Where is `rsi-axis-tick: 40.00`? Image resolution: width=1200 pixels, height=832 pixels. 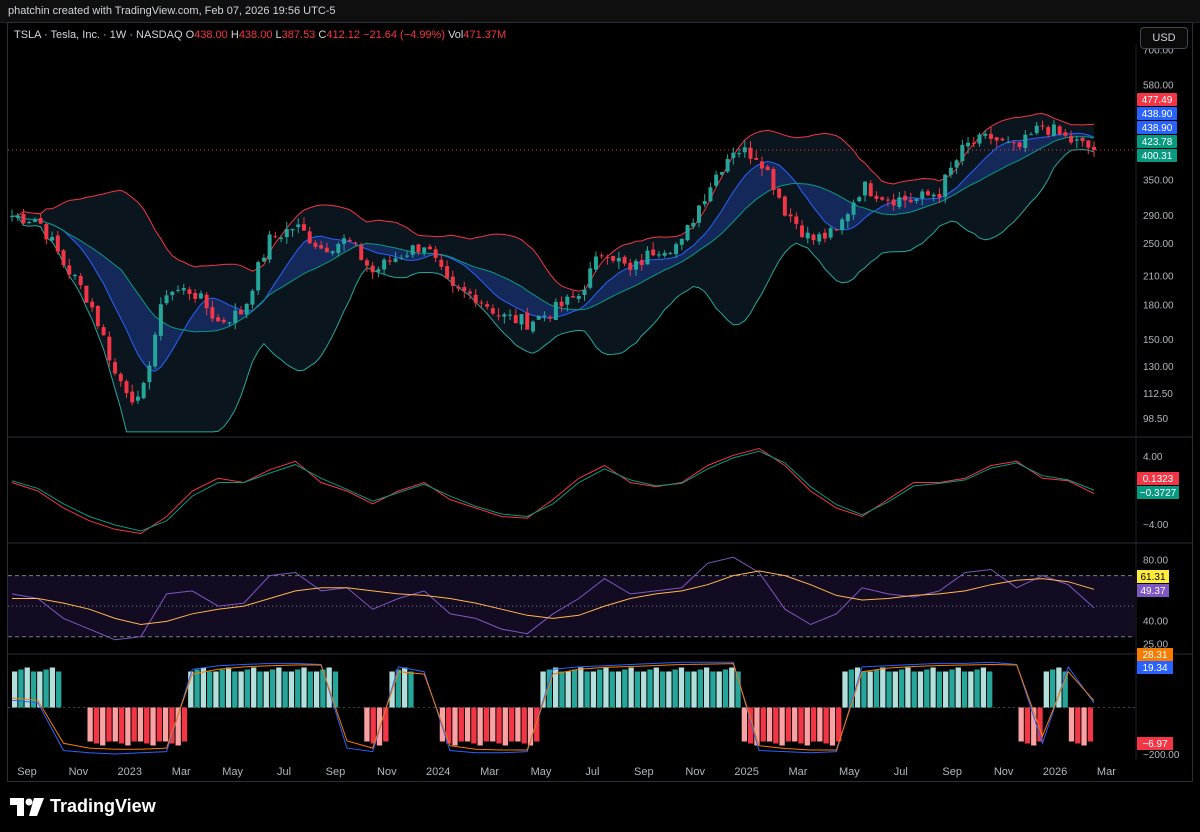
rsi-axis-tick: 40.00 is located at coordinates (1155, 621).